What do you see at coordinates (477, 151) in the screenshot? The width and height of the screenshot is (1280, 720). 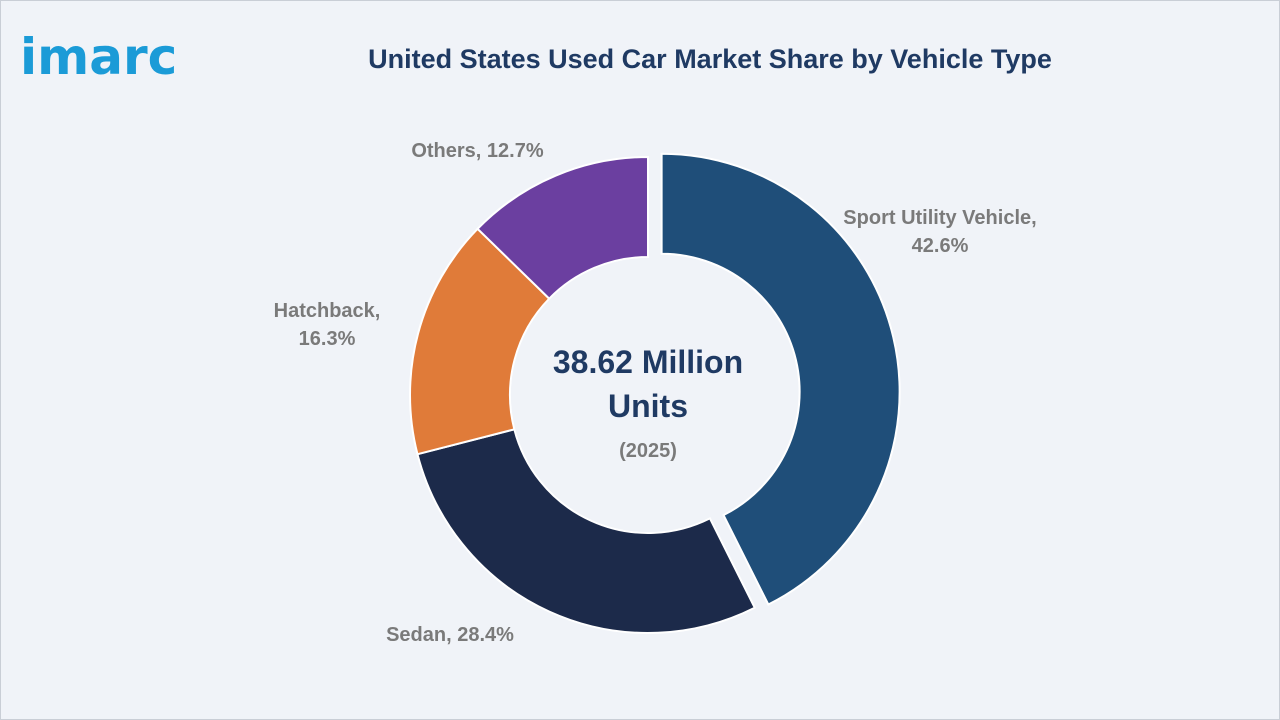 I see `slice-label-others: Others, 12.7%` at bounding box center [477, 151].